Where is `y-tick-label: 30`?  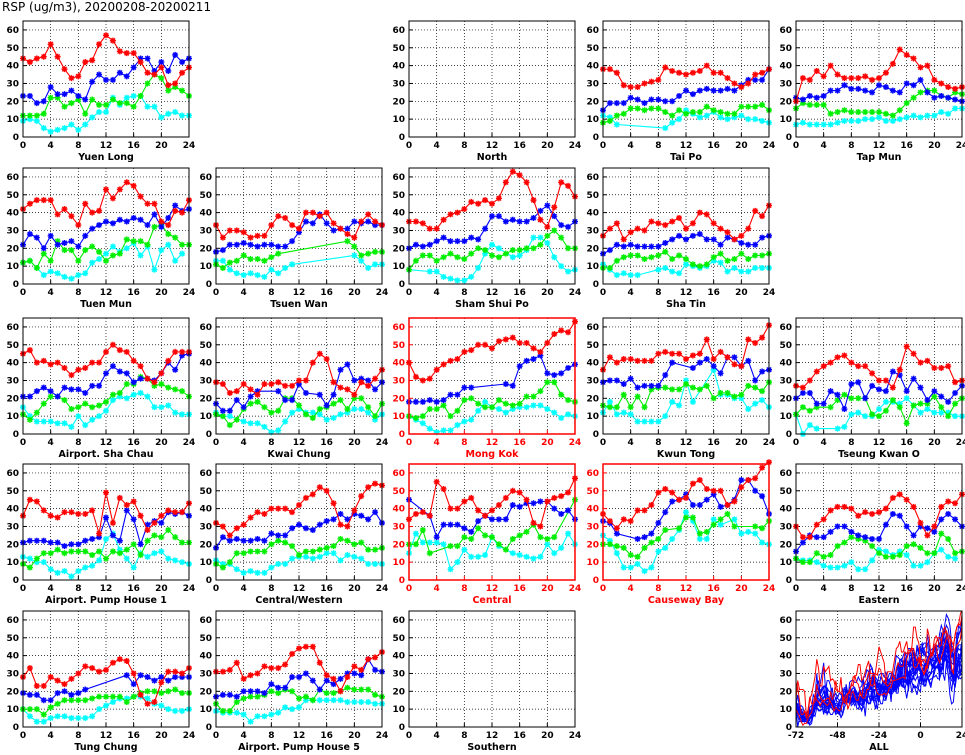
y-tick-label: 30 is located at coordinates (398, 84).